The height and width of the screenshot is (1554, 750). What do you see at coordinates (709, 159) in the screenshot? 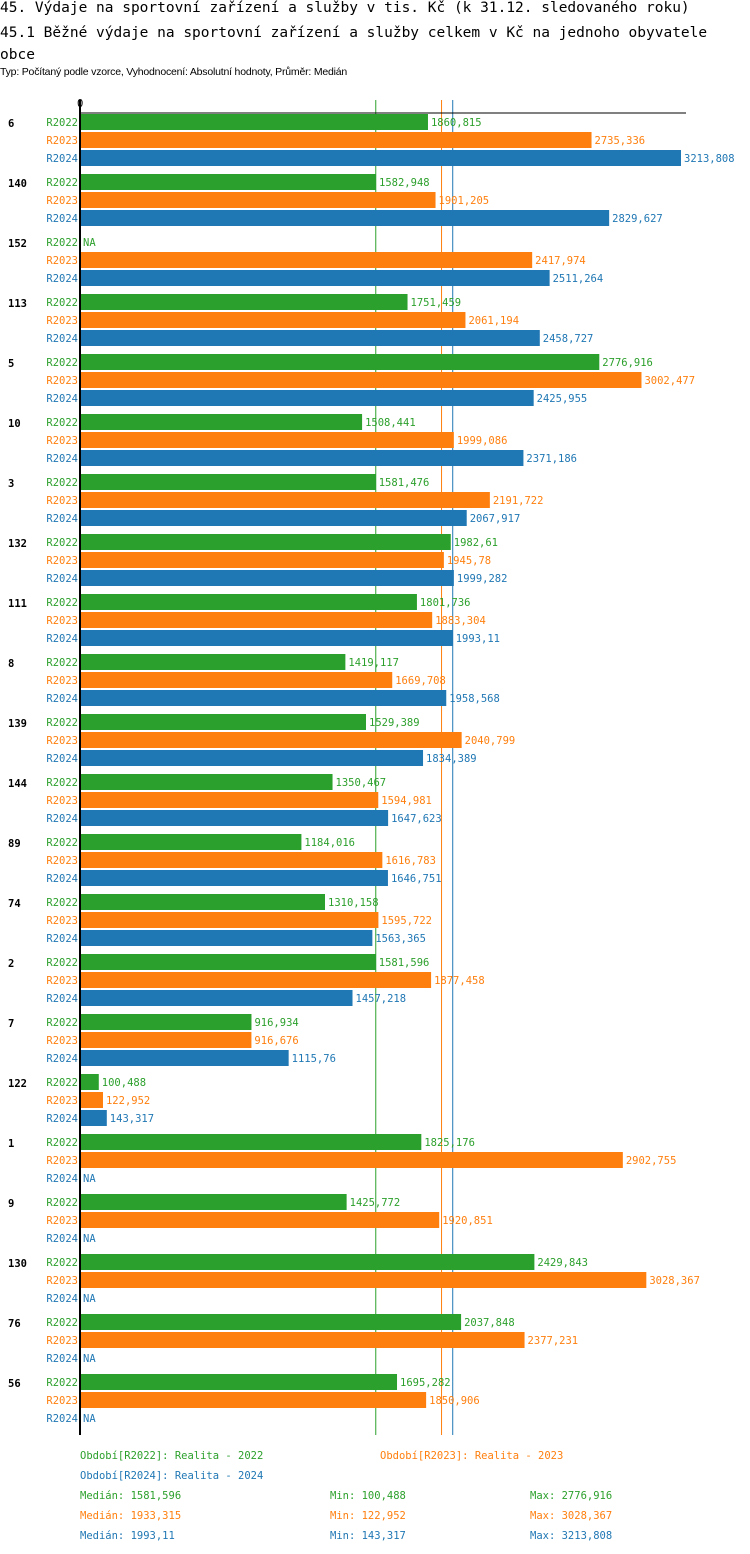
I see `data-label: 3213,808` at bounding box center [709, 159].